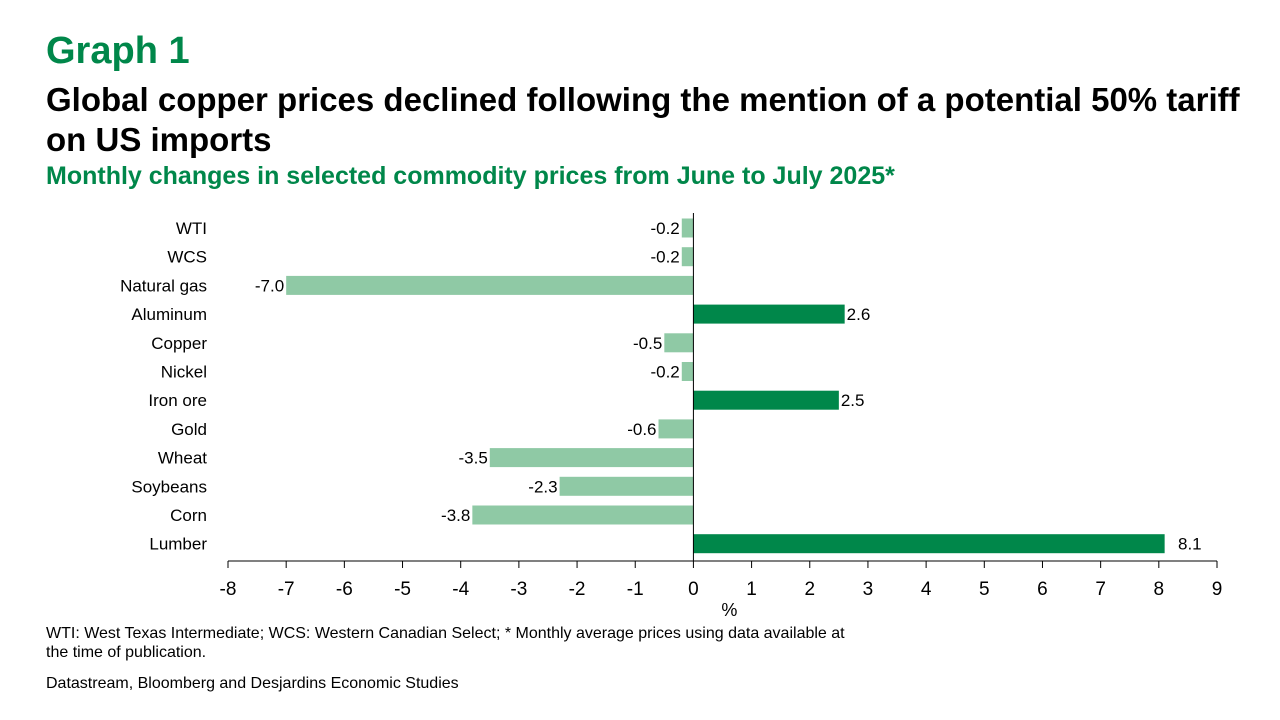 The height and width of the screenshot is (720, 1280). What do you see at coordinates (626, 486) in the screenshot?
I see `bar-soybeans` at bounding box center [626, 486].